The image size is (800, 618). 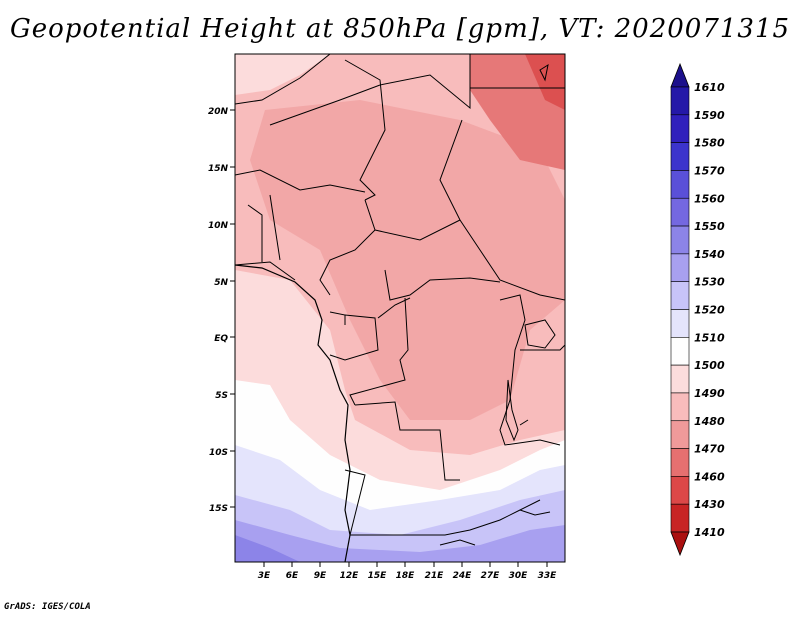 What do you see at coordinates (709, 393) in the screenshot?
I see `colorbar-label: 1490` at bounding box center [709, 393].